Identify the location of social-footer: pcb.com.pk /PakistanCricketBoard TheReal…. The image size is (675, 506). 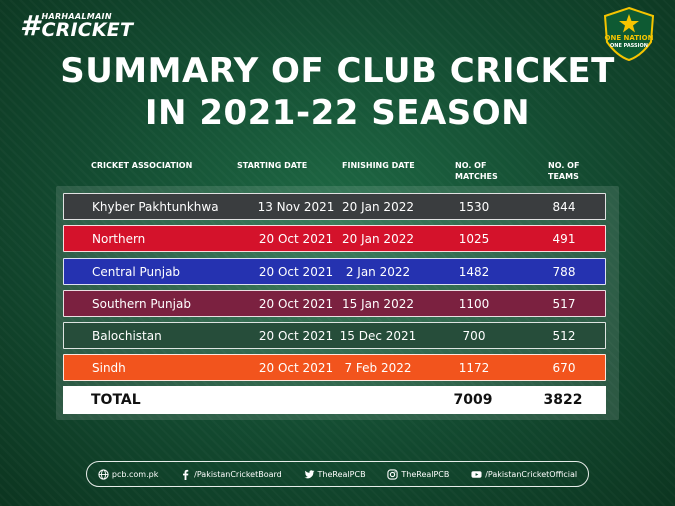
(337, 474).